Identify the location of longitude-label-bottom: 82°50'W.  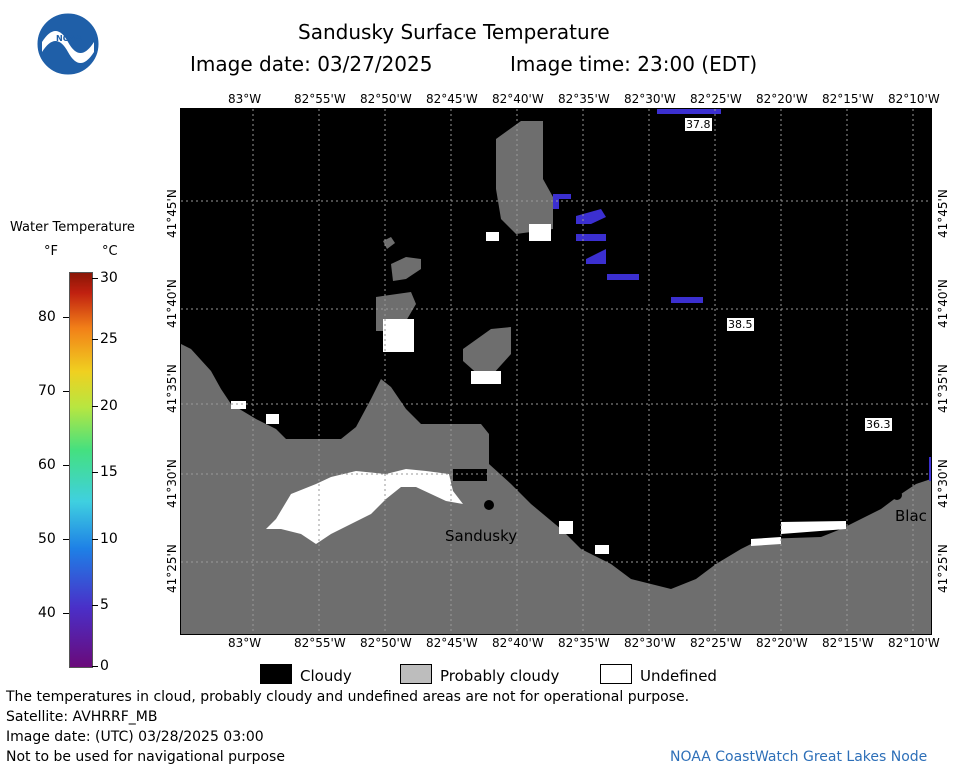
(386, 643).